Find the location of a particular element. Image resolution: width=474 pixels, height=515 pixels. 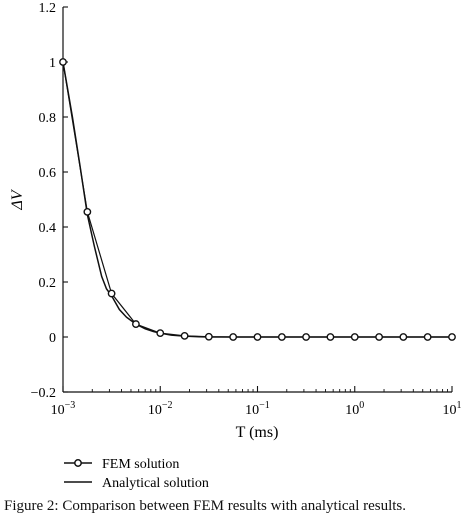

y-tick-label: −0.2 is located at coordinates (43, 393).